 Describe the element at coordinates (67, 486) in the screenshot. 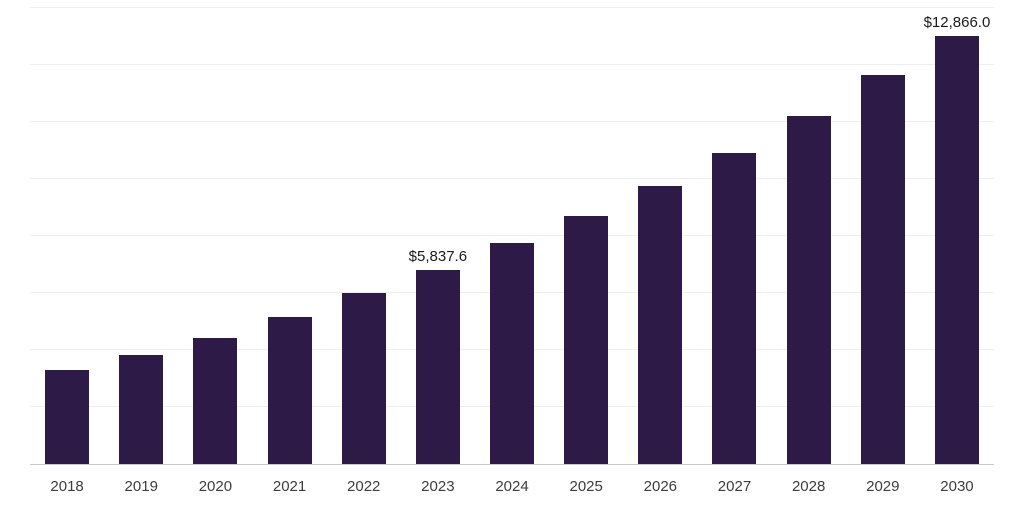

I see `x-tick-label: 2018` at that location.